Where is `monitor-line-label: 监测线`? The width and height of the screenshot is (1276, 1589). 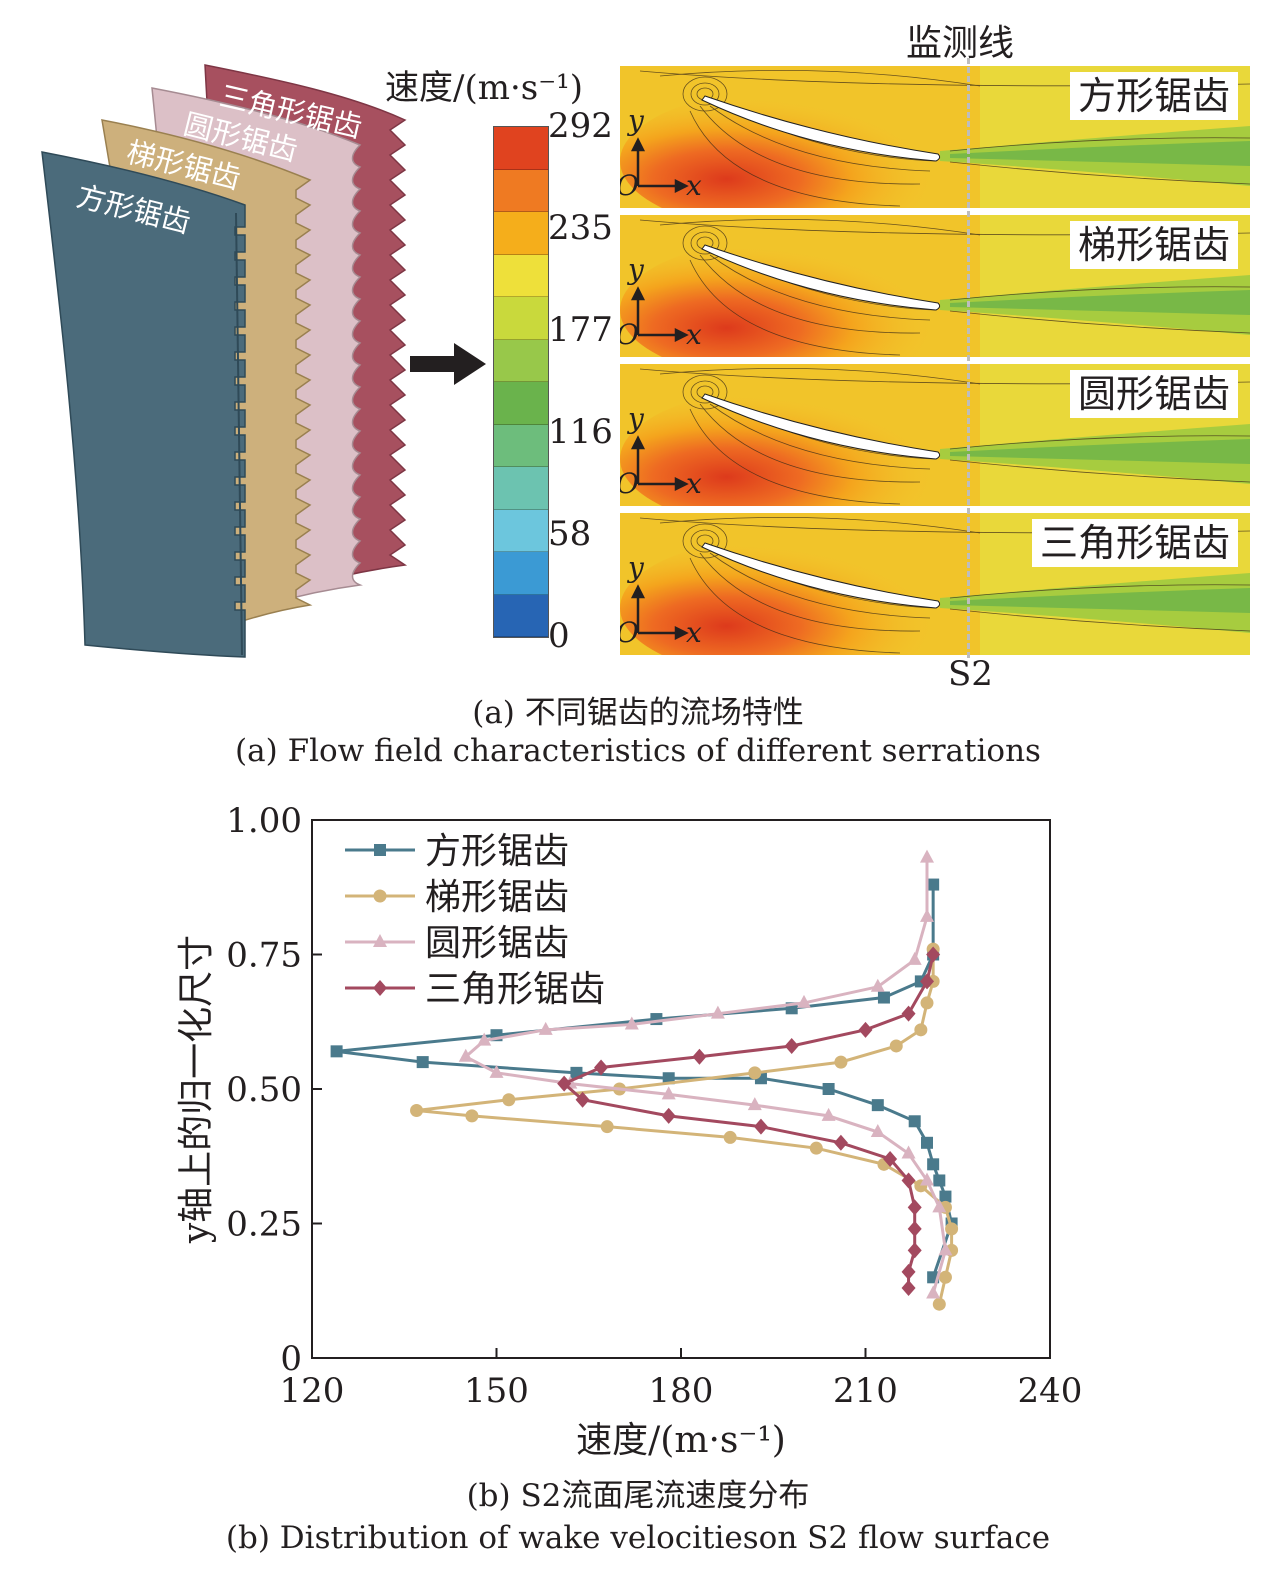 monitor-line-label: 监测线 is located at coordinates (960, 43).